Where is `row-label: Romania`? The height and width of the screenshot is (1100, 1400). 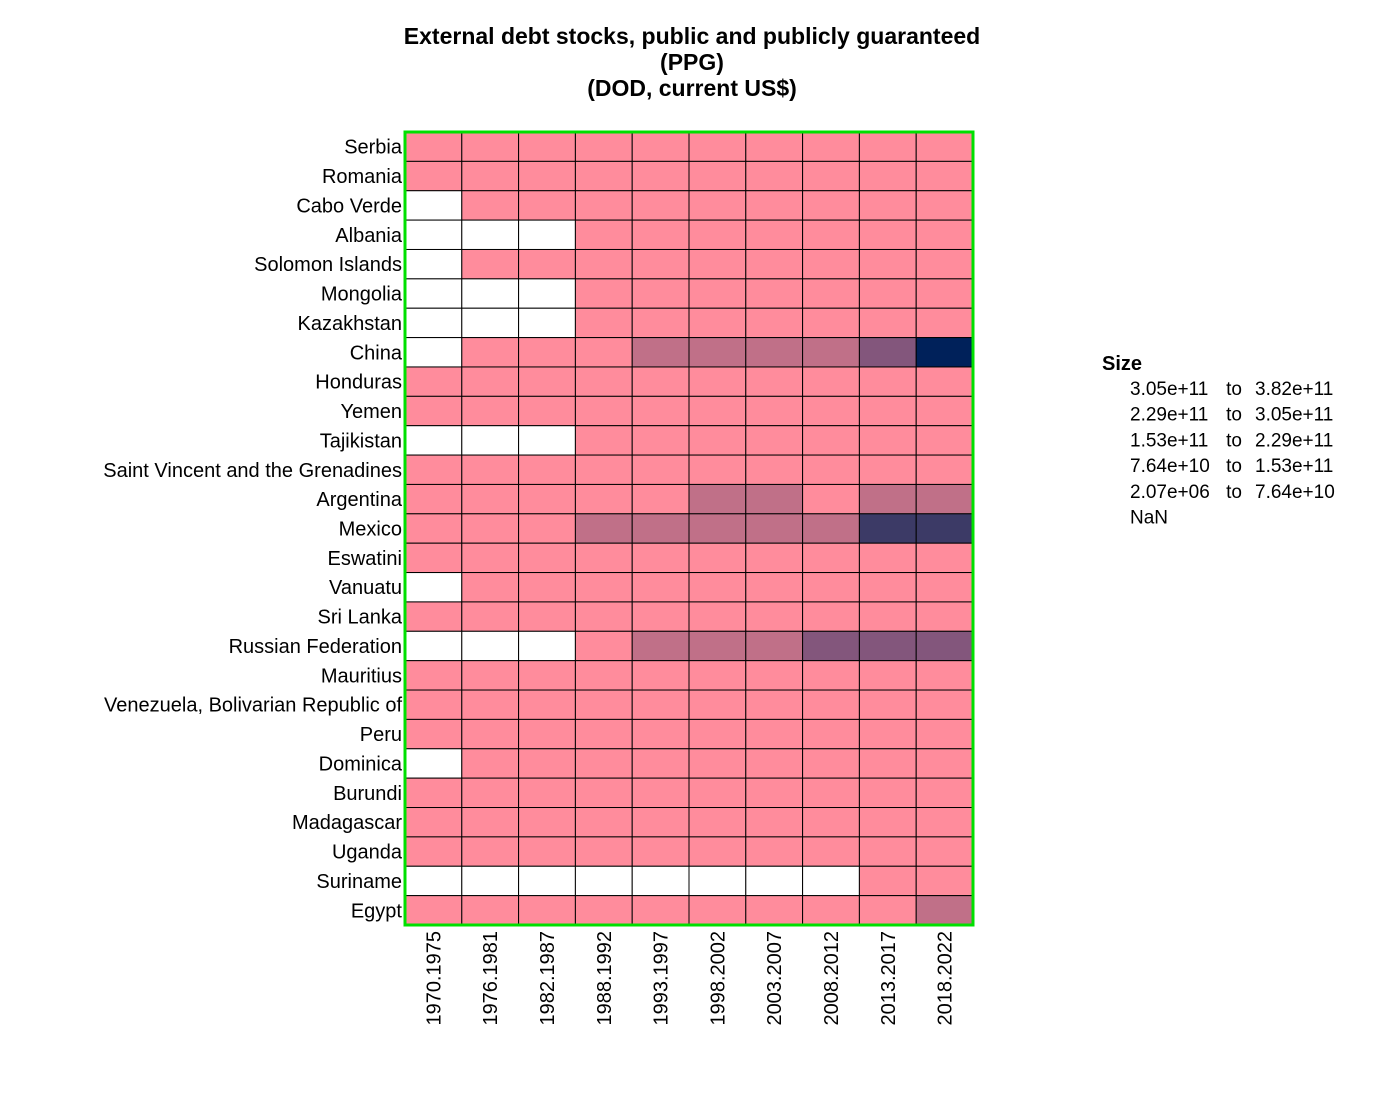
row-label: Romania is located at coordinates (362, 177).